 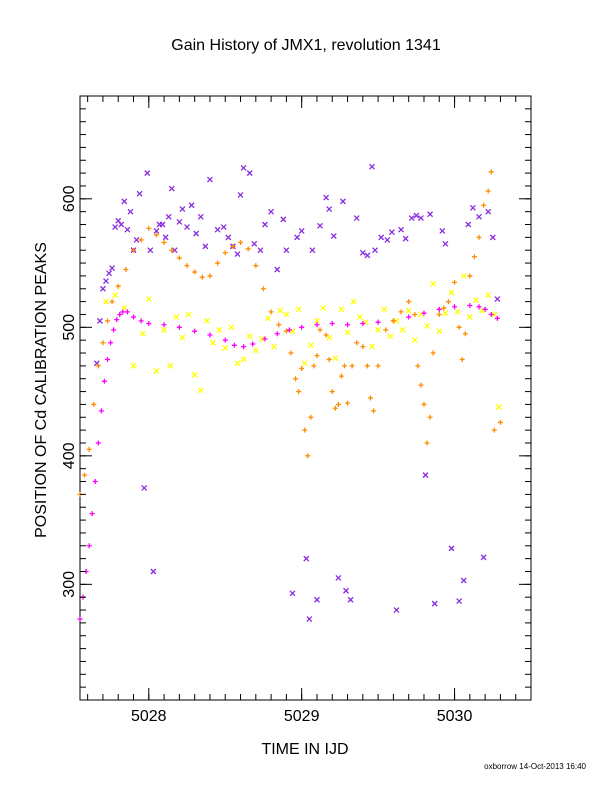 I want to click on y-axis-label: POSITION OF Cd CALIBRATION PEAKS, so click(x=41, y=390).